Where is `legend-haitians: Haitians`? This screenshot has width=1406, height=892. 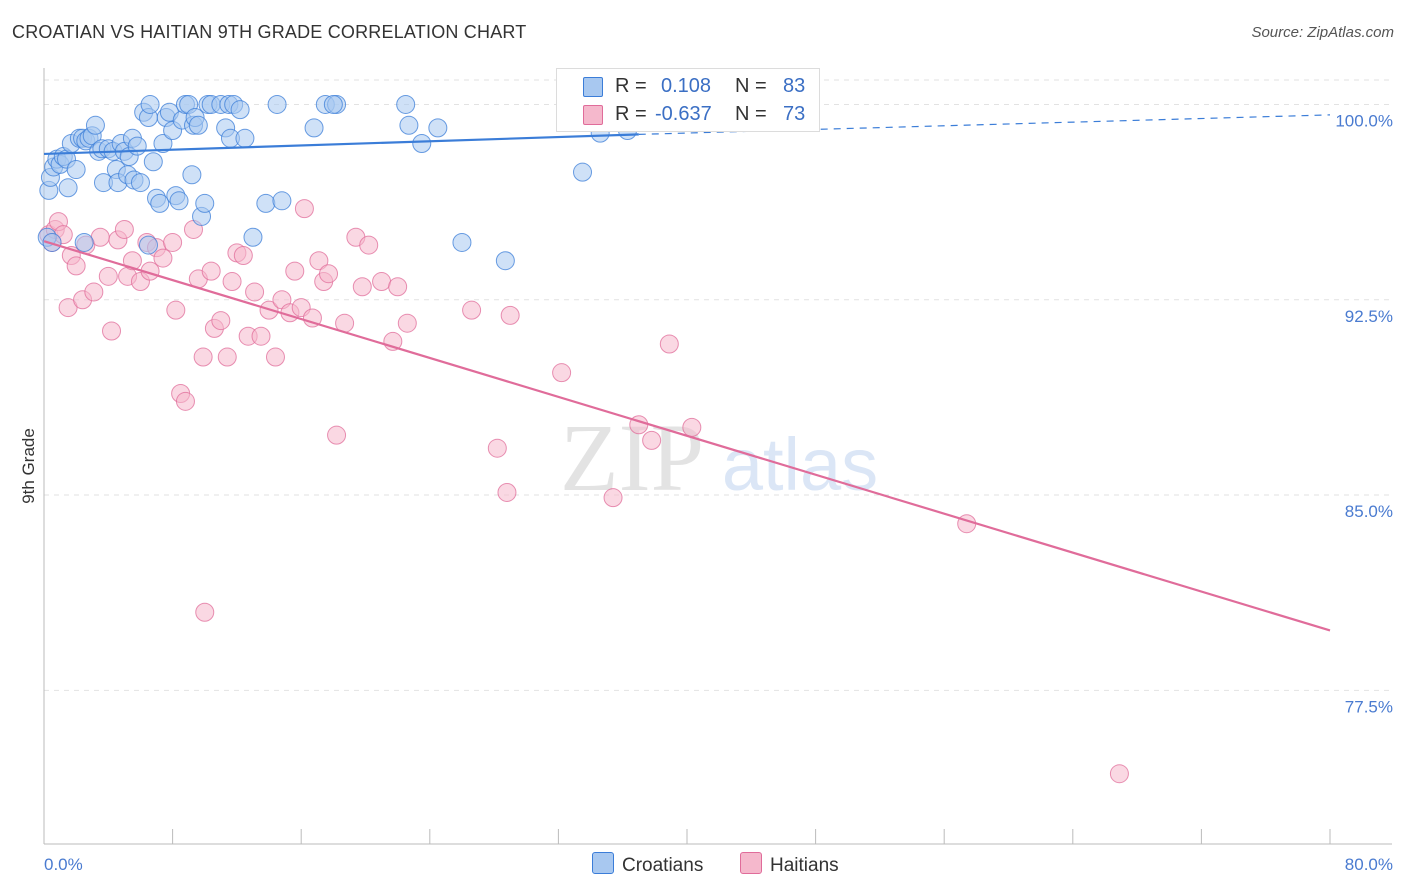
legend-haitians: Haitians is located at coordinates (789, 864).